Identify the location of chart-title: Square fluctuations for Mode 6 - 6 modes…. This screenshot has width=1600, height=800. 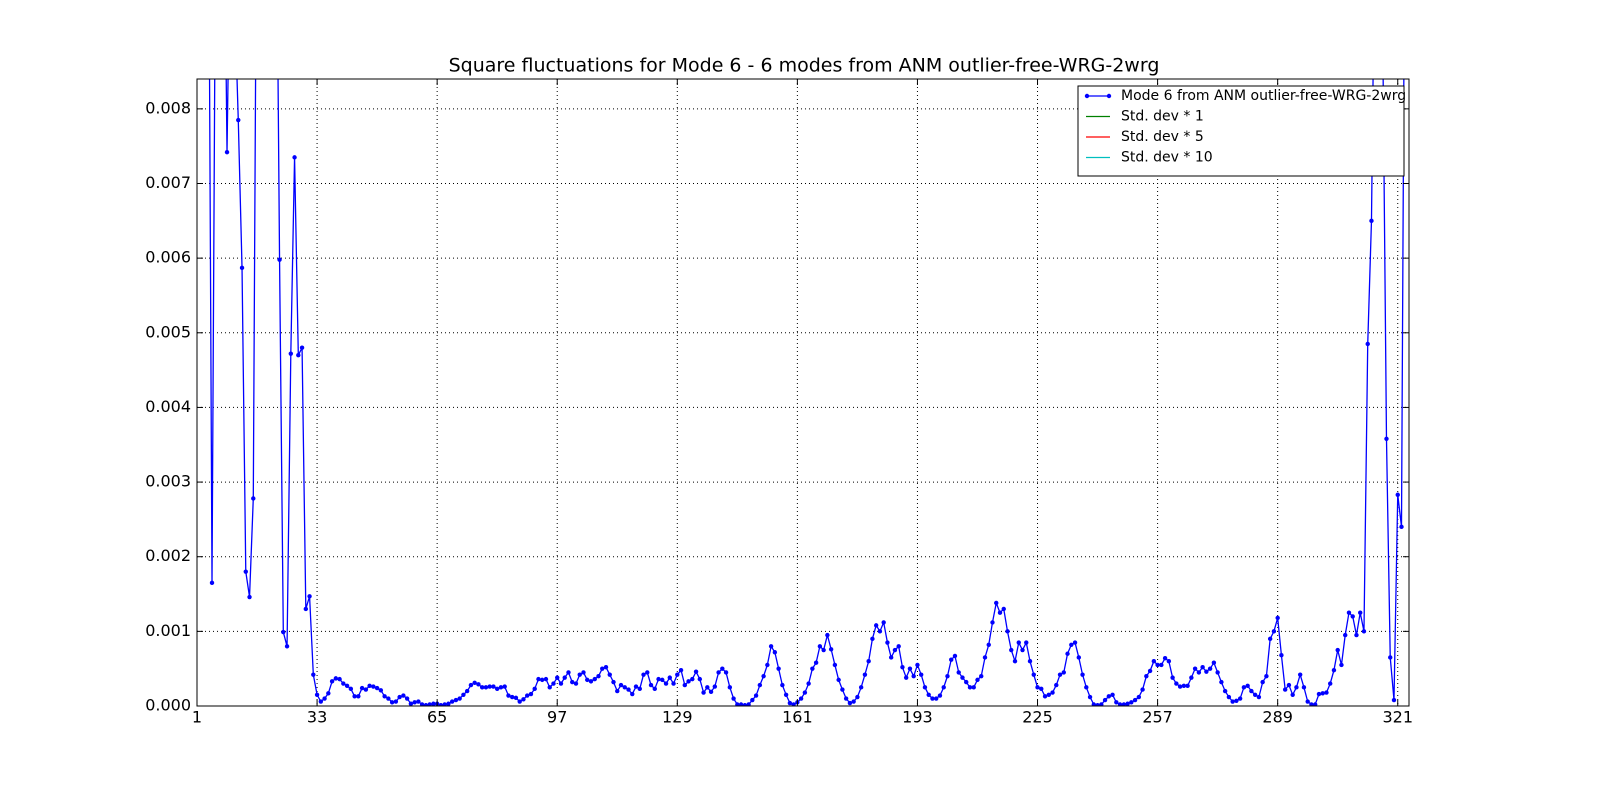
(804, 66).